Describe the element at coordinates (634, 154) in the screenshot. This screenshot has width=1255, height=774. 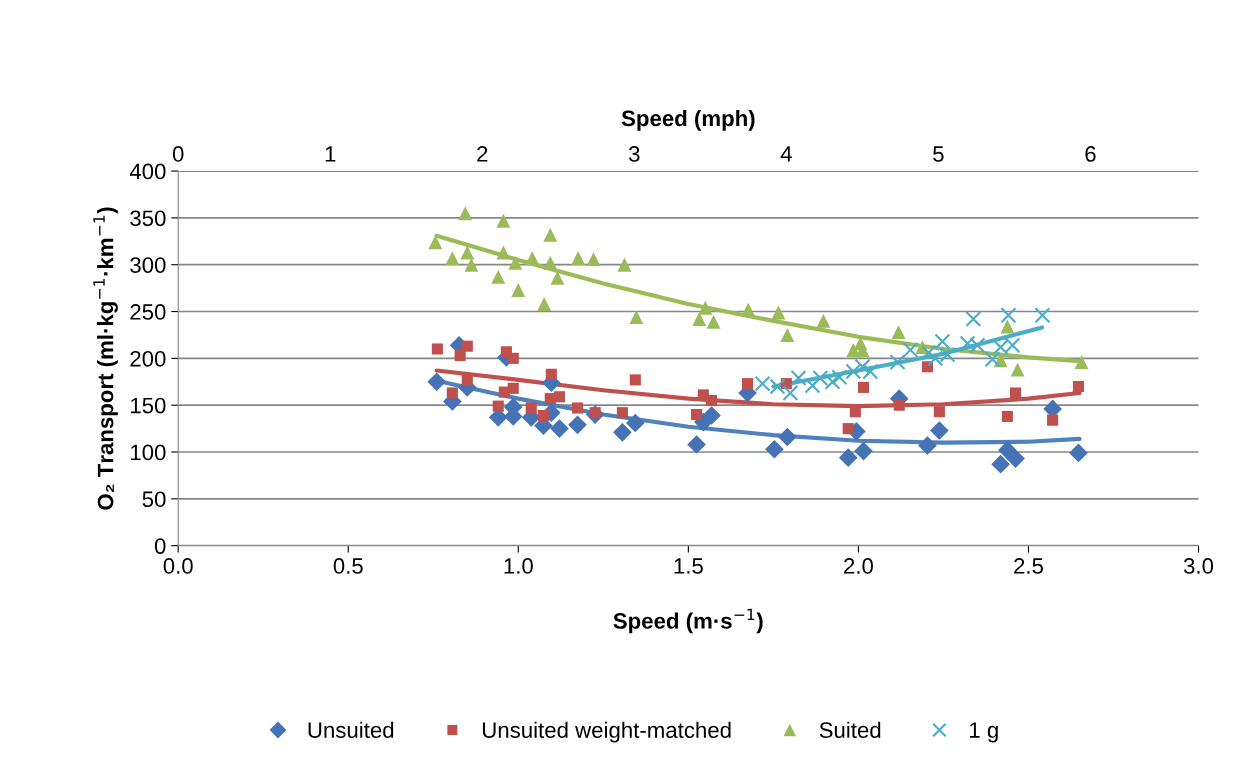
I see `x2-tick-label: 3` at that location.